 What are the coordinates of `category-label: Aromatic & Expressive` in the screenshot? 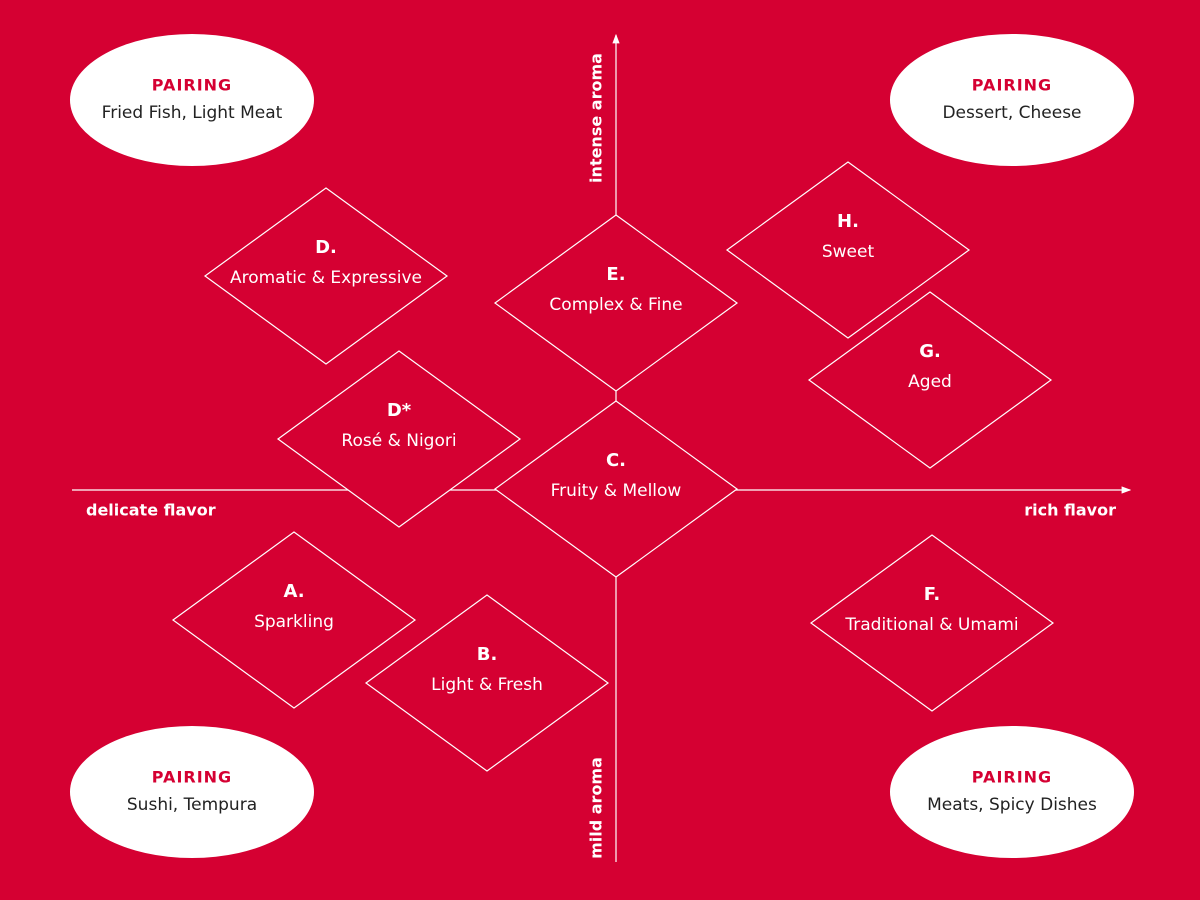 It's located at (326, 278).